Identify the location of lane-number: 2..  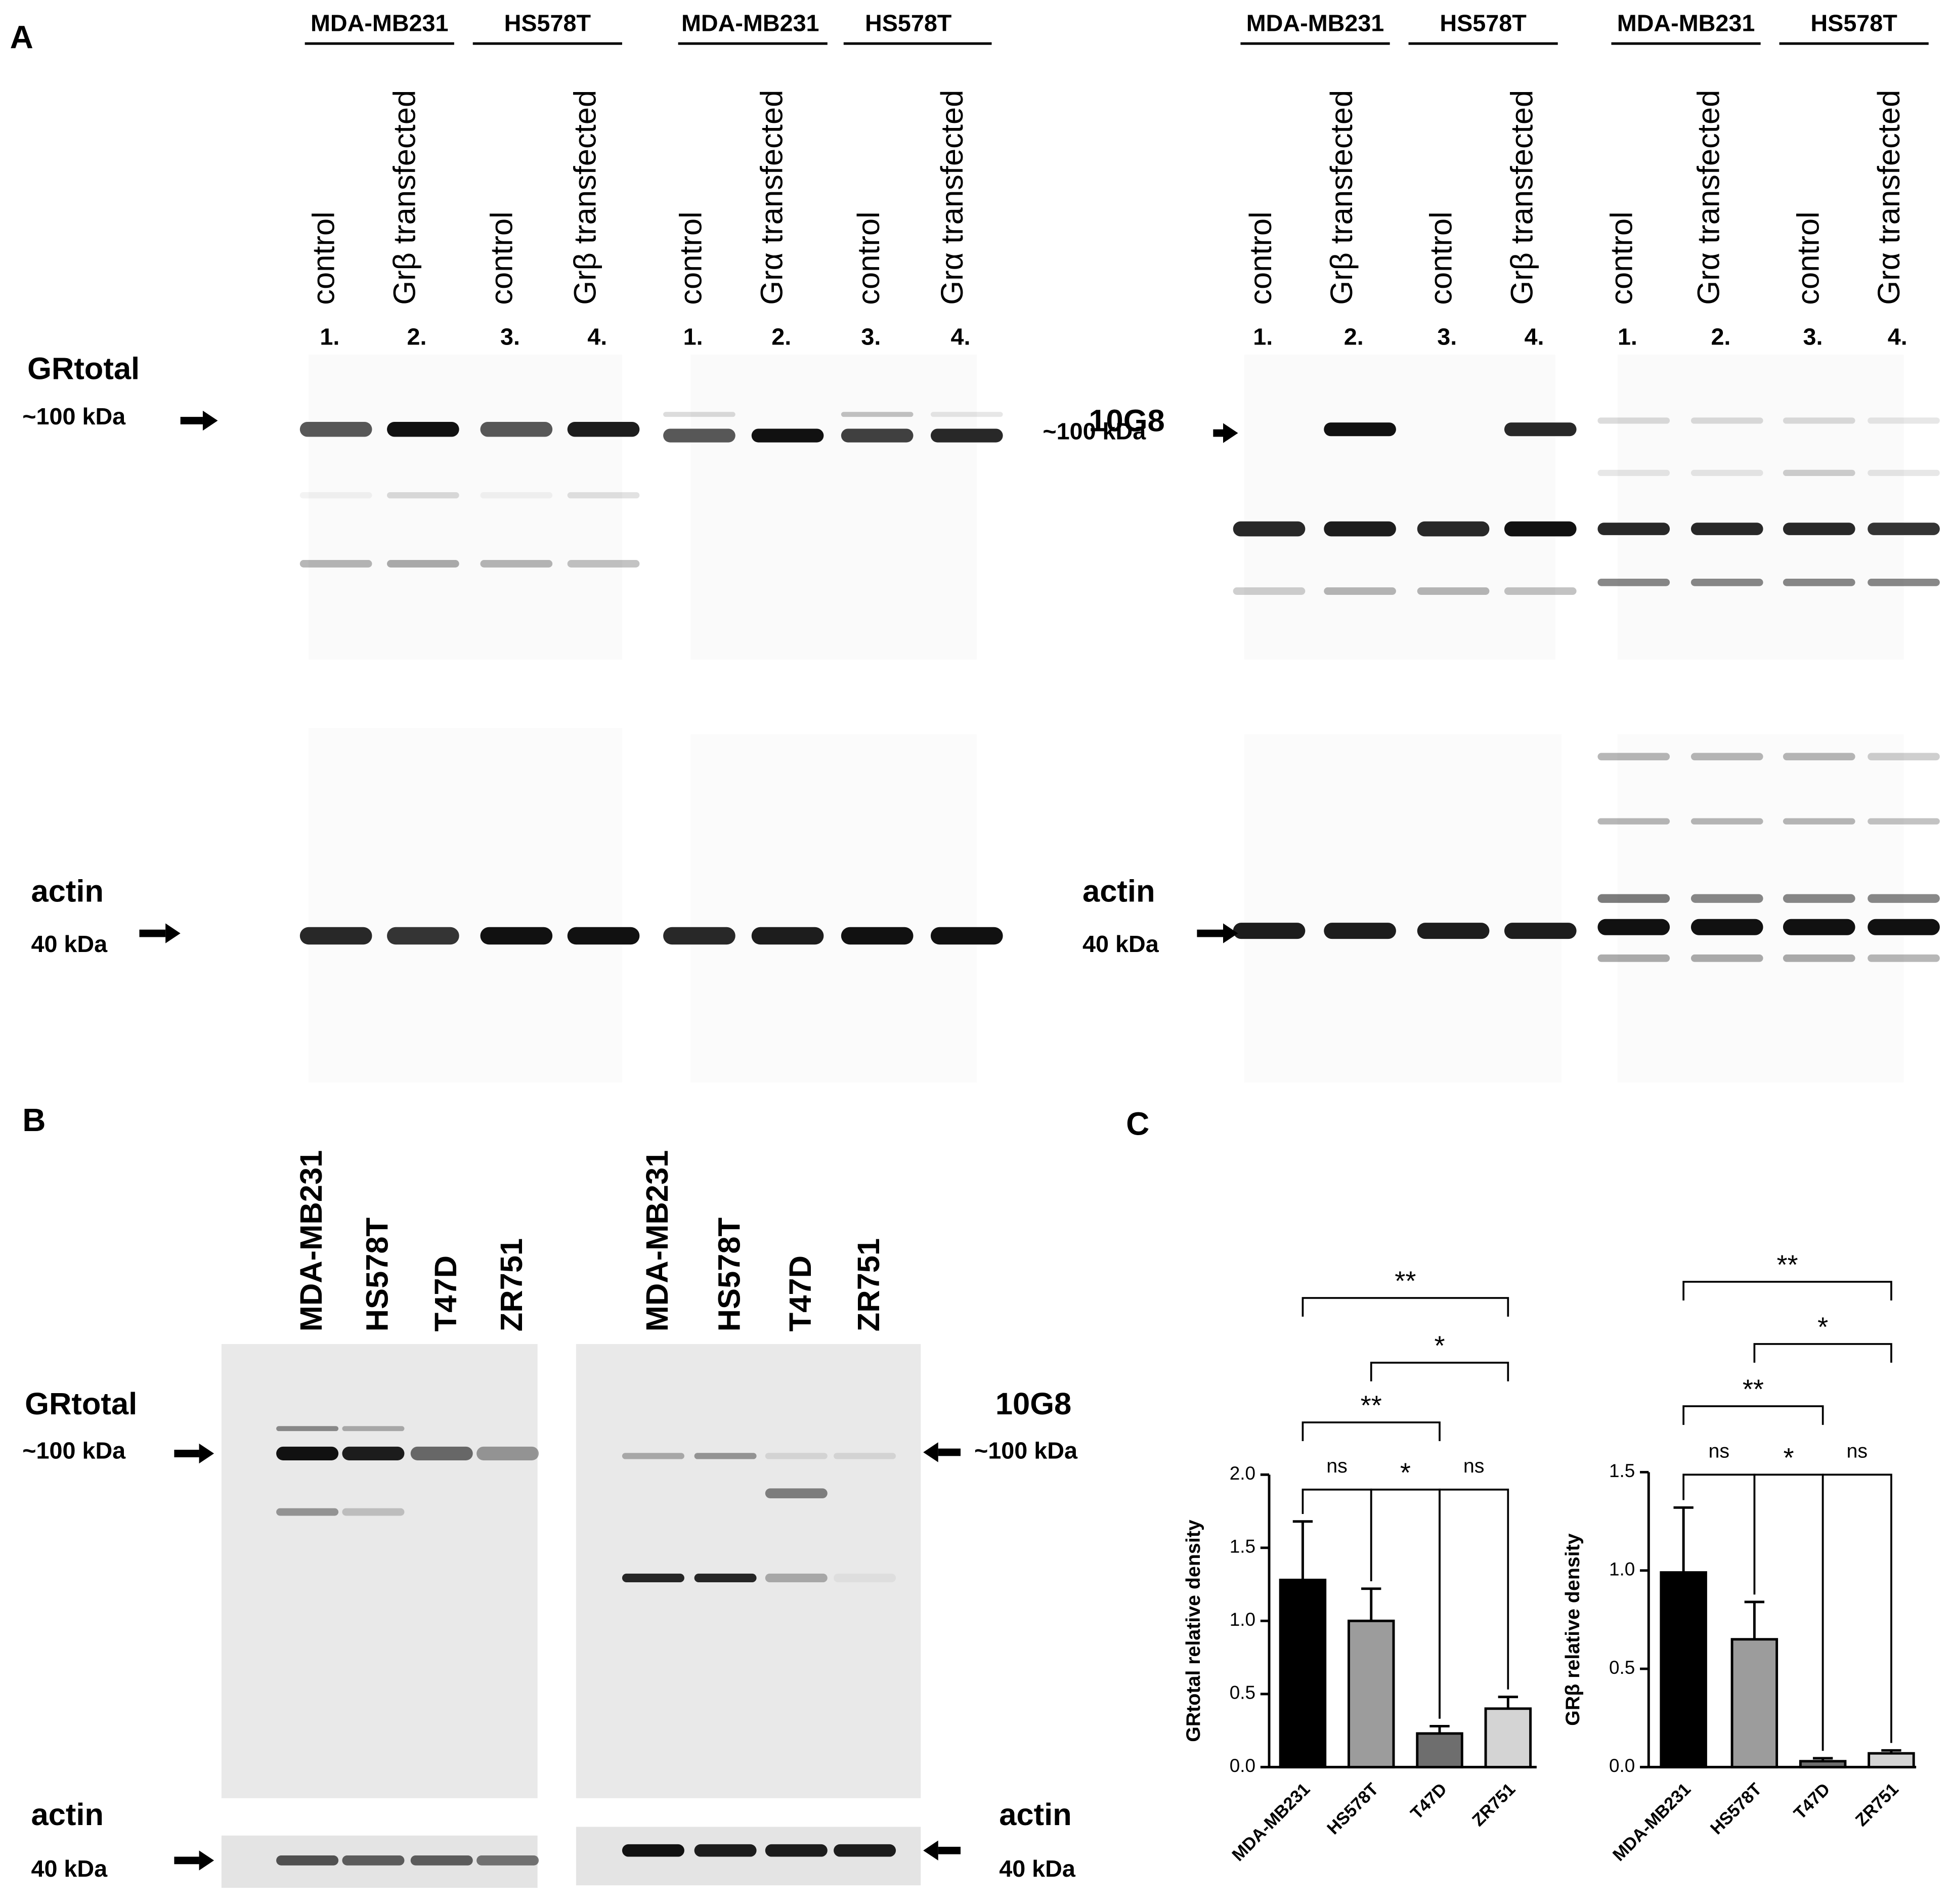
(417, 336).